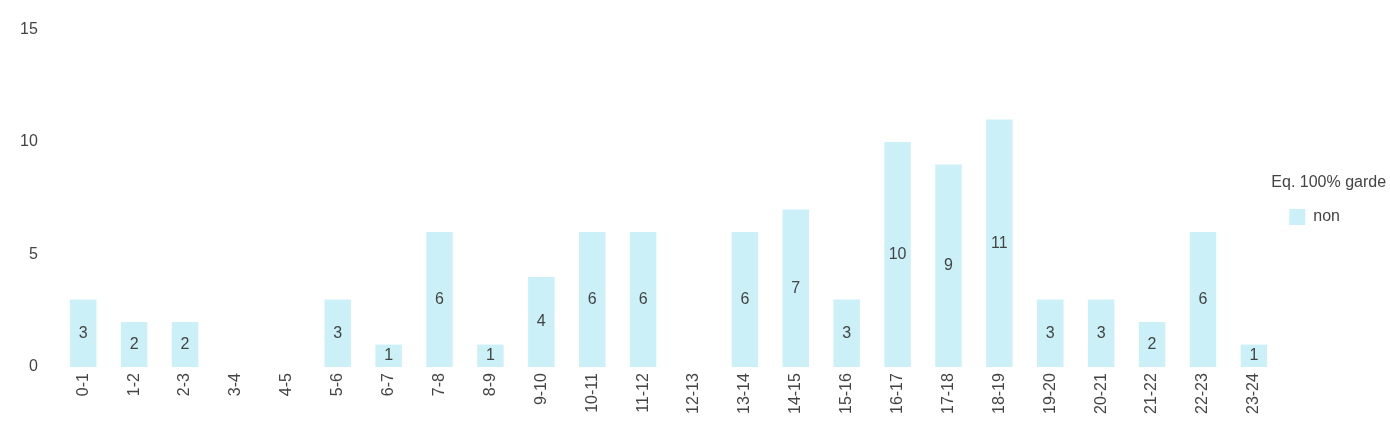  I want to click on x-tick-label: 12-13, so click(693, 393).